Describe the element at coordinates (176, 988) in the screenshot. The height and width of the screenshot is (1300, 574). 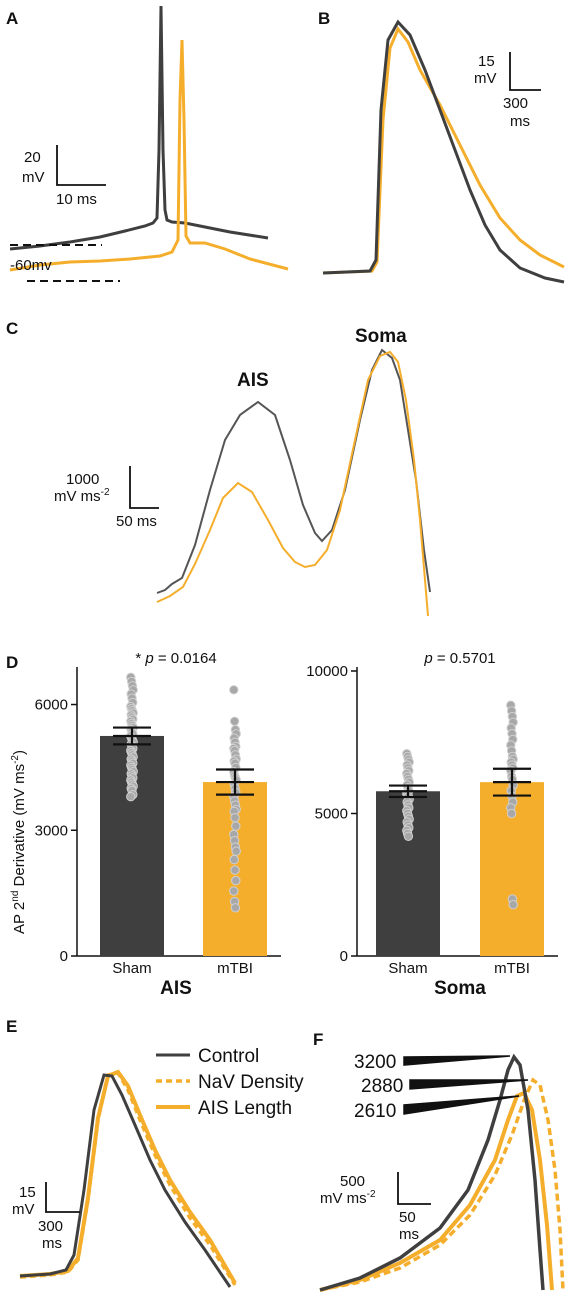
I see `ais-chart-title: AIS` at that location.